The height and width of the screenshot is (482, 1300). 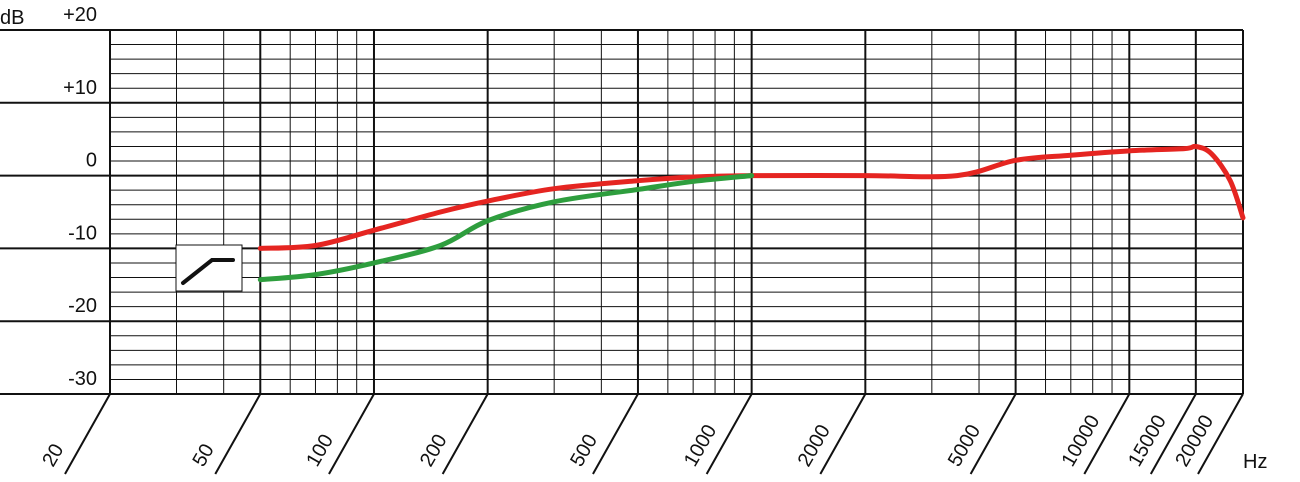 What do you see at coordinates (80, 88) in the screenshot?
I see `y-tick-label: +10` at bounding box center [80, 88].